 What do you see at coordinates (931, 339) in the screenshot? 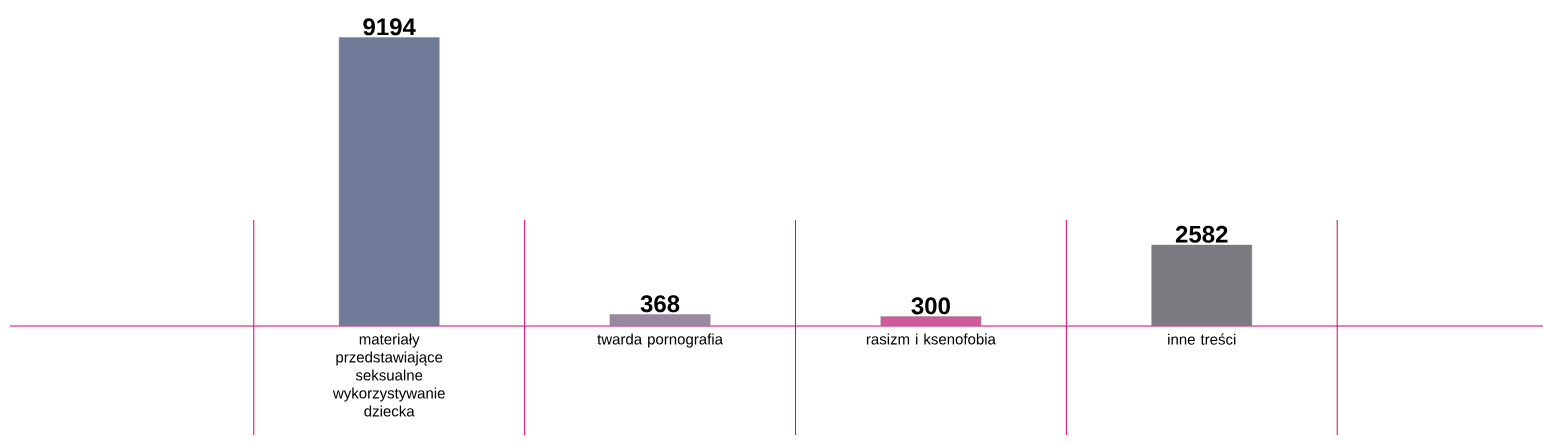
I see `x-tick-label: rasizm i ksenofobia` at bounding box center [931, 339].